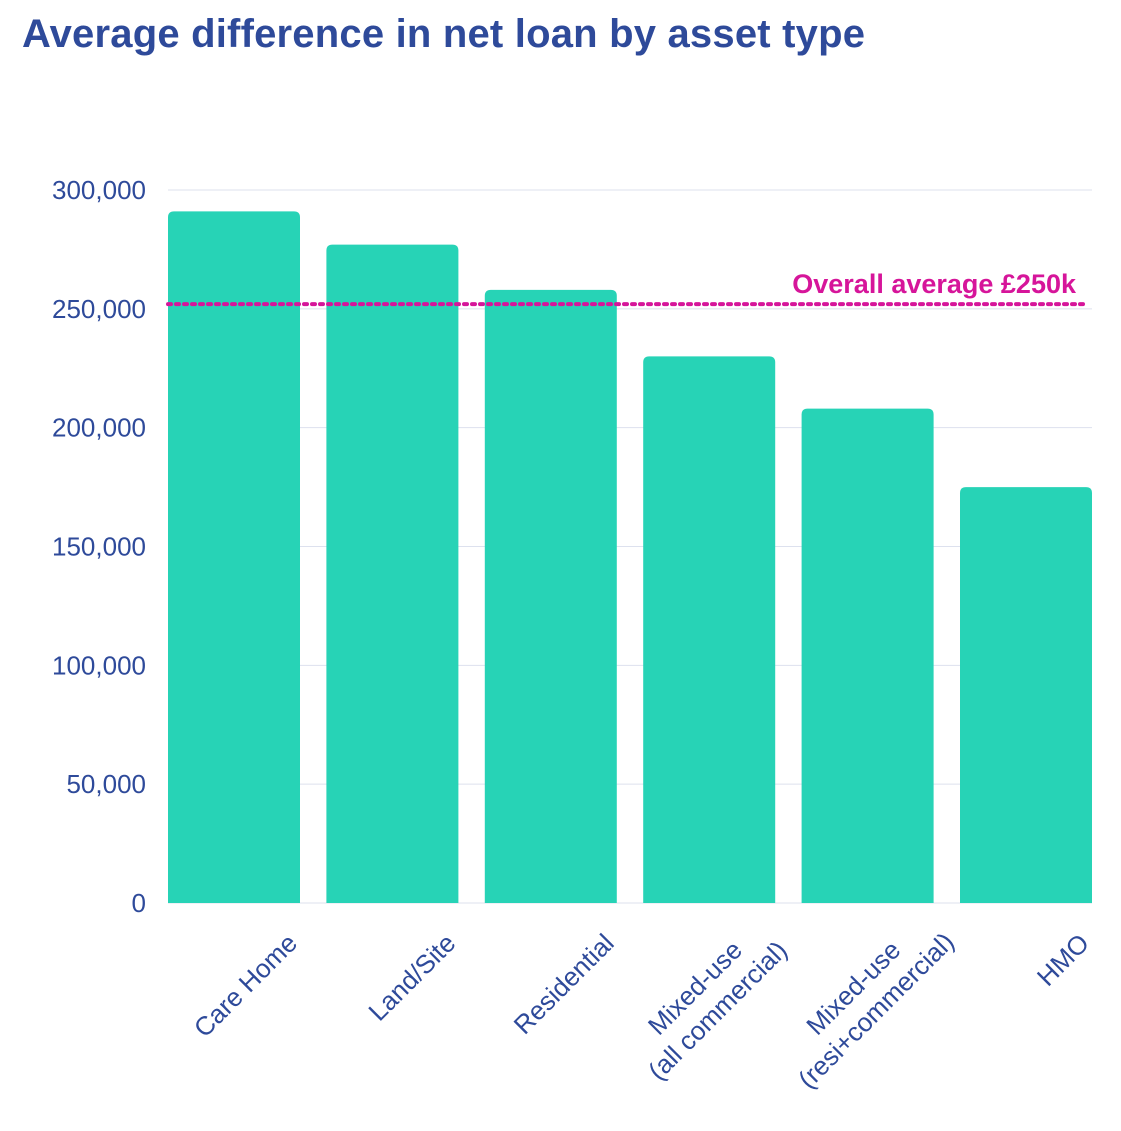 The width and height of the screenshot is (1121, 1131). Describe the element at coordinates (106, 784) in the screenshot. I see `y-tick-label: 50,000` at that location.